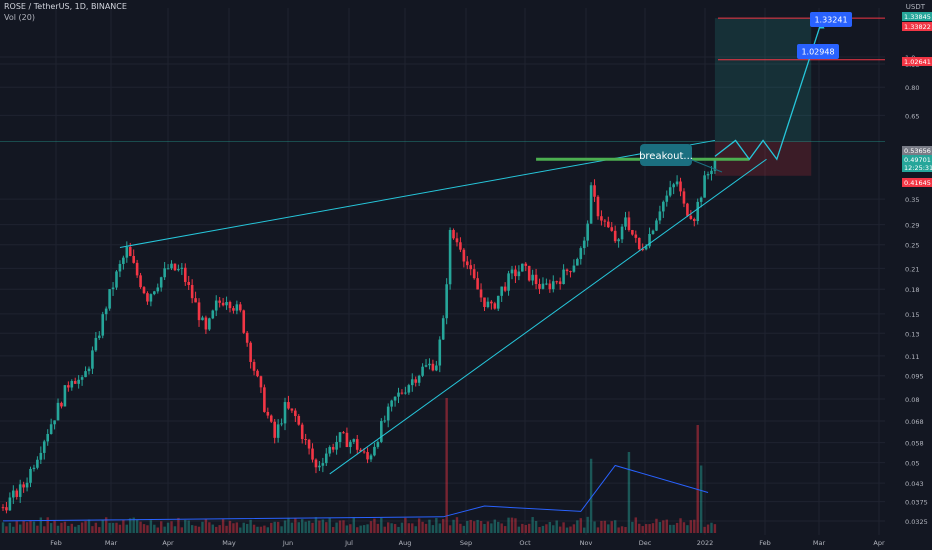 Image resolution: width=932 pixels, height=550 pixels. Describe the element at coordinates (466, 543) in the screenshot. I see `x-tick-label: Sep` at that location.